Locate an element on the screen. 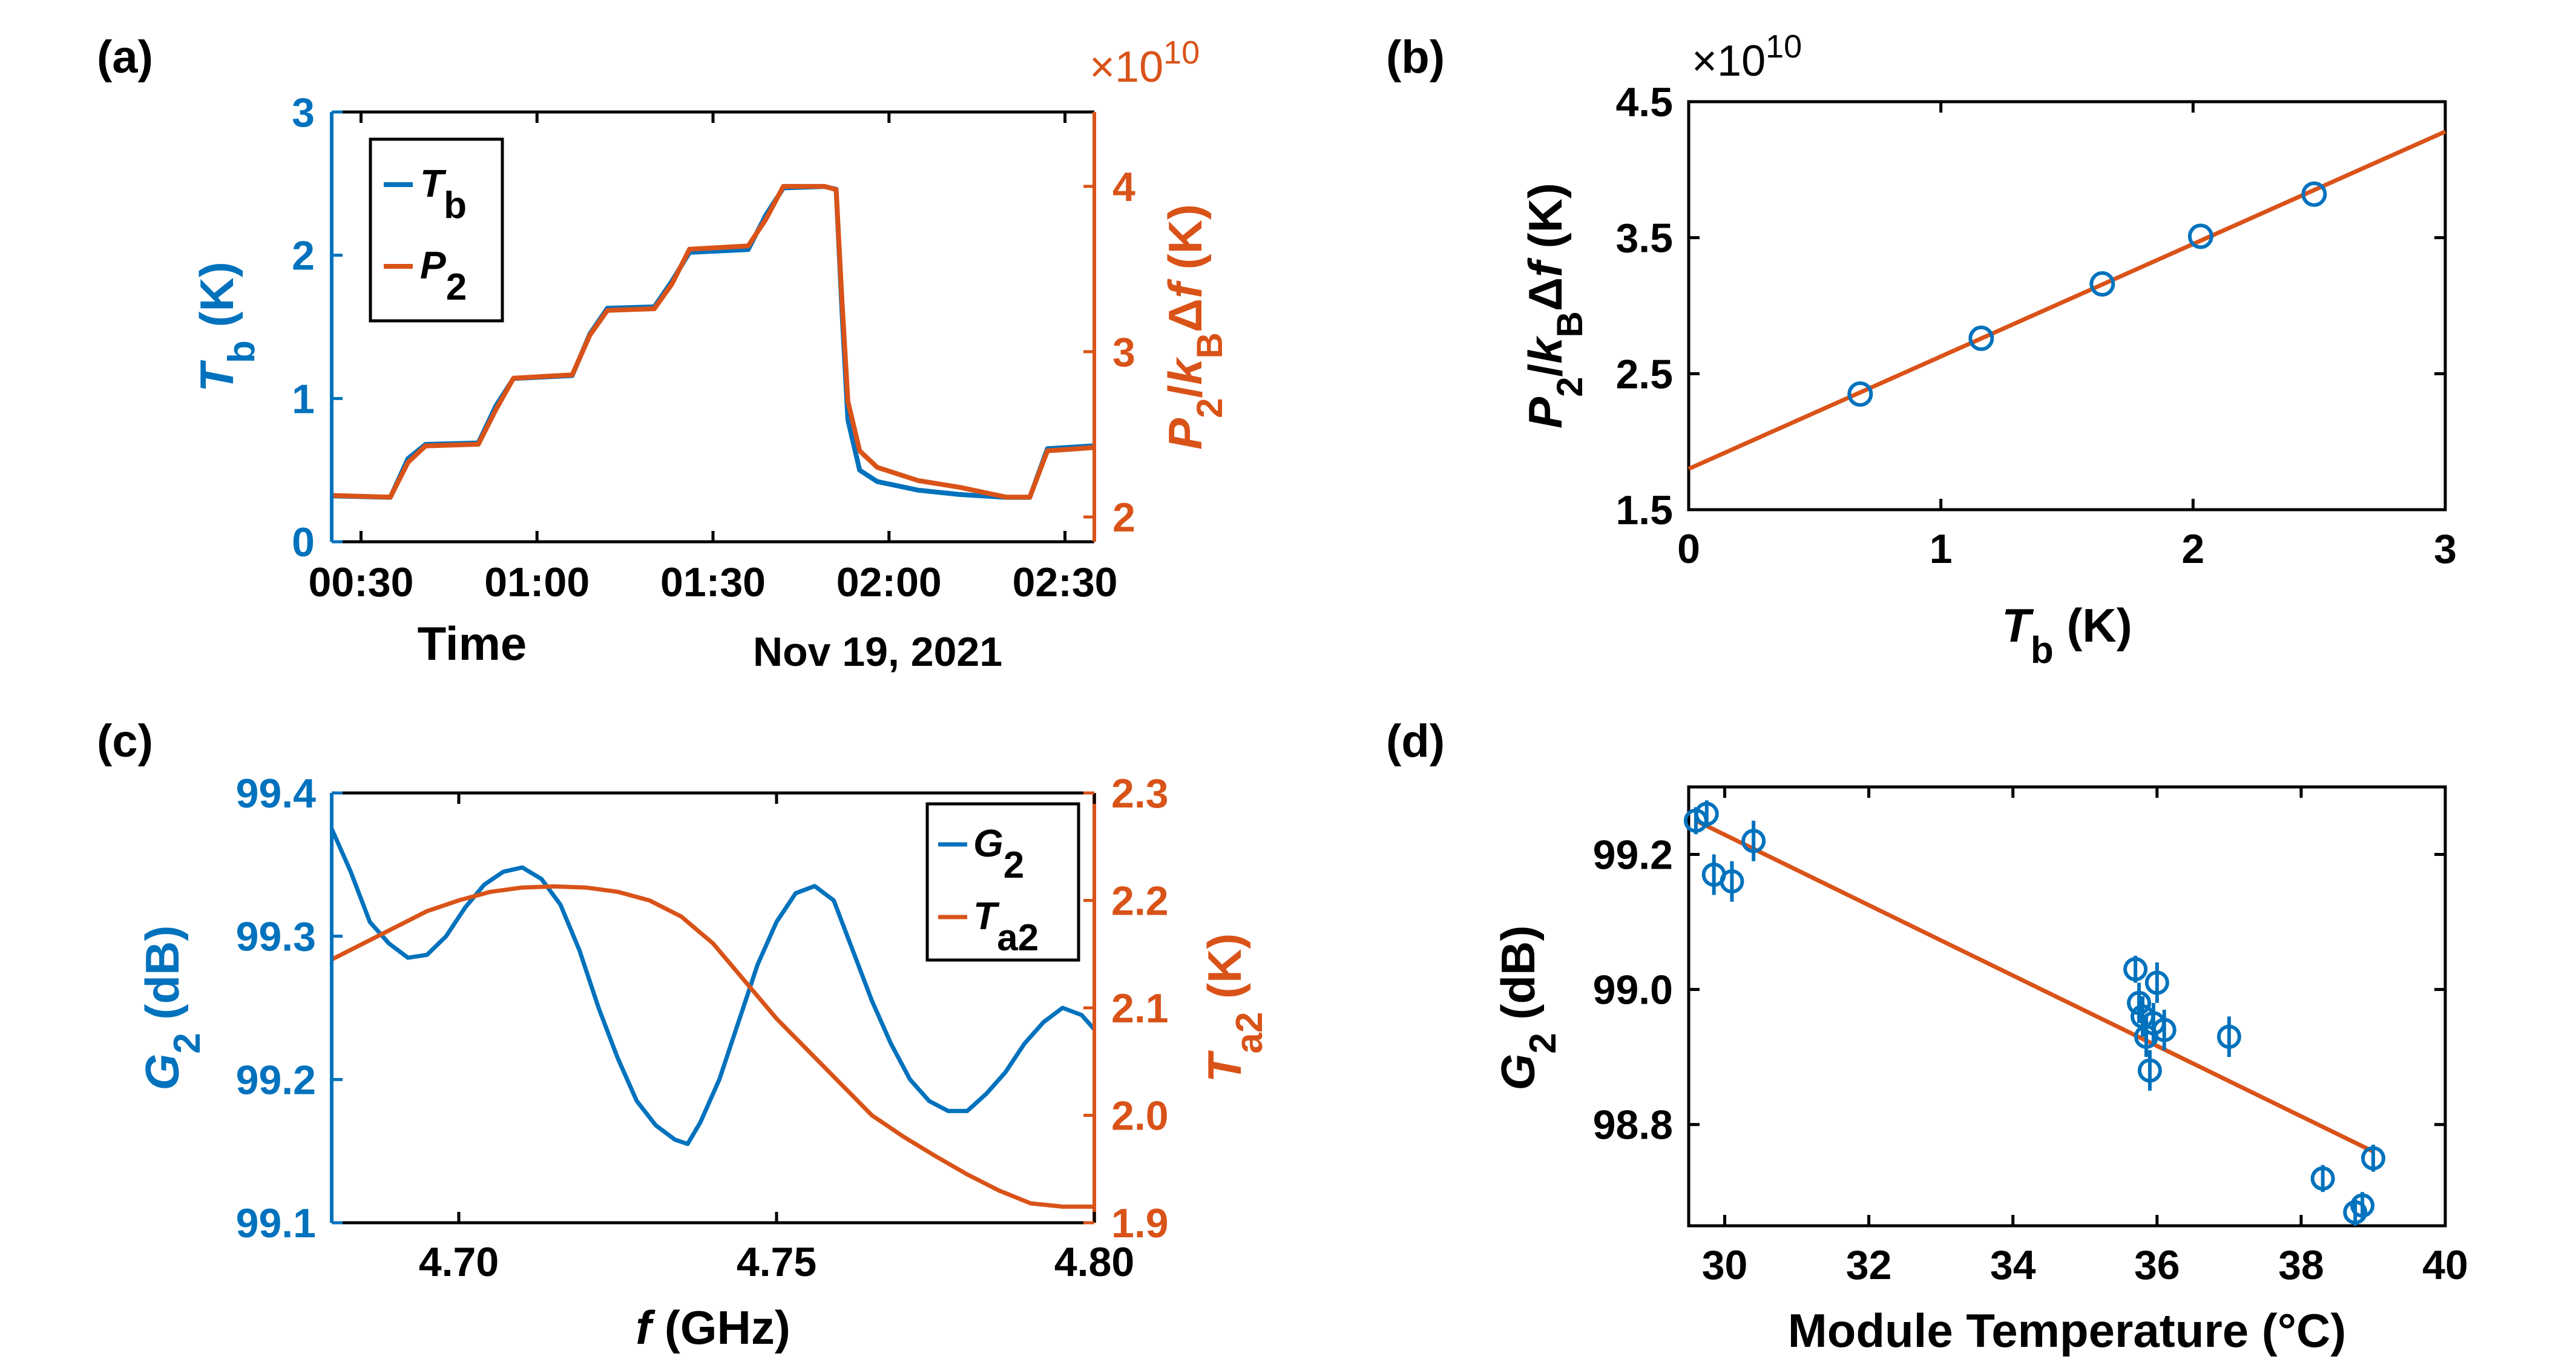 This screenshot has height=1365, width=2576. x-tick-label: 0 is located at coordinates (1688, 549).